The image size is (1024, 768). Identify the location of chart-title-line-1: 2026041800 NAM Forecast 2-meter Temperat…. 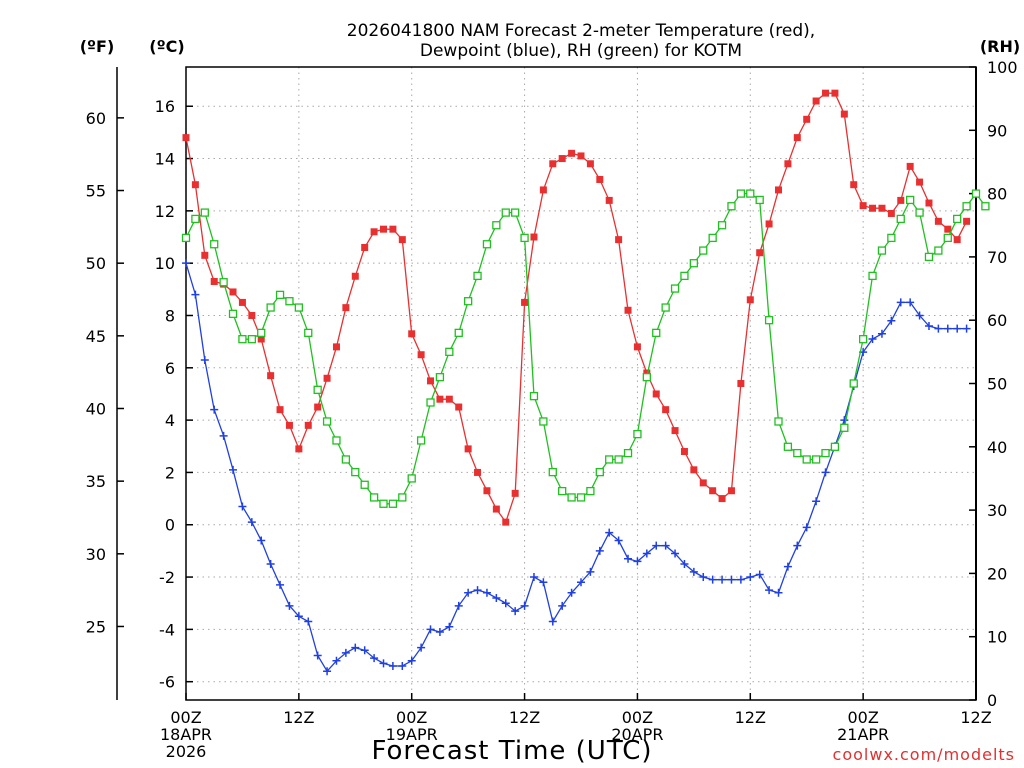
(581, 31).